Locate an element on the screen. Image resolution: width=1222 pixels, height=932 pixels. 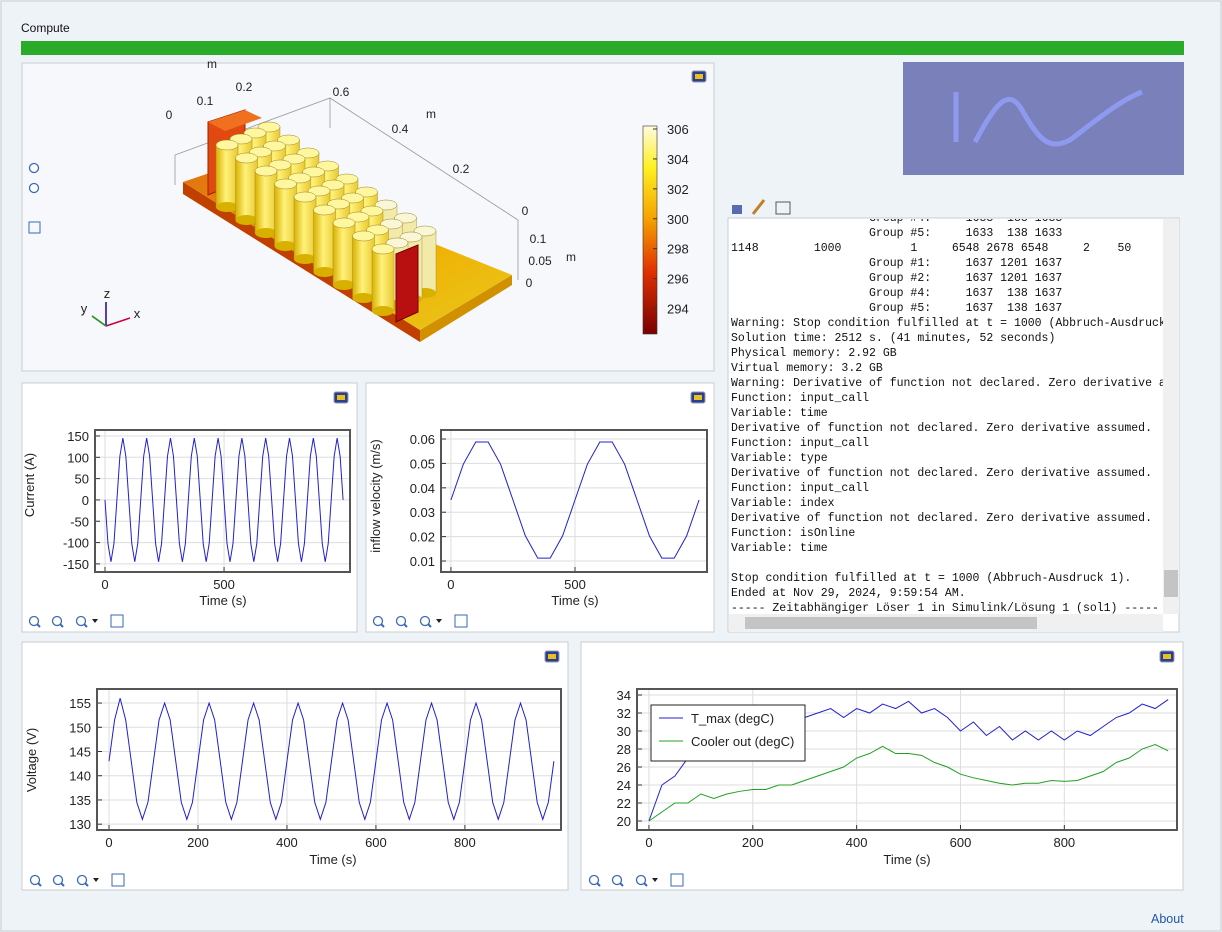
legend-label: T_max (degC) is located at coordinates (732, 718).